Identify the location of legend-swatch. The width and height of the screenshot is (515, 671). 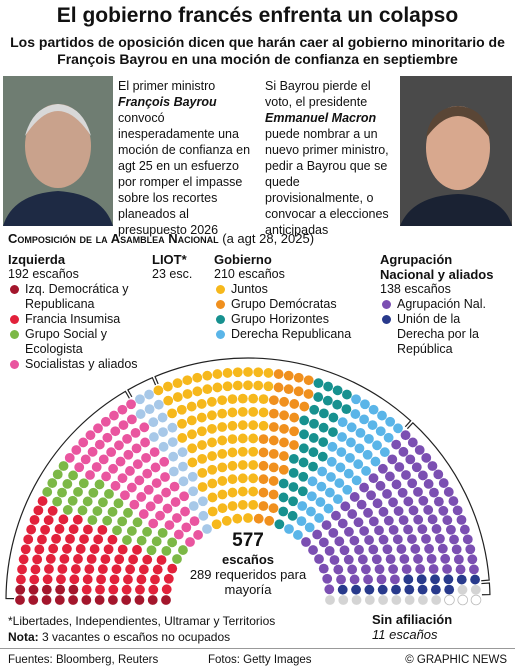
(220, 319).